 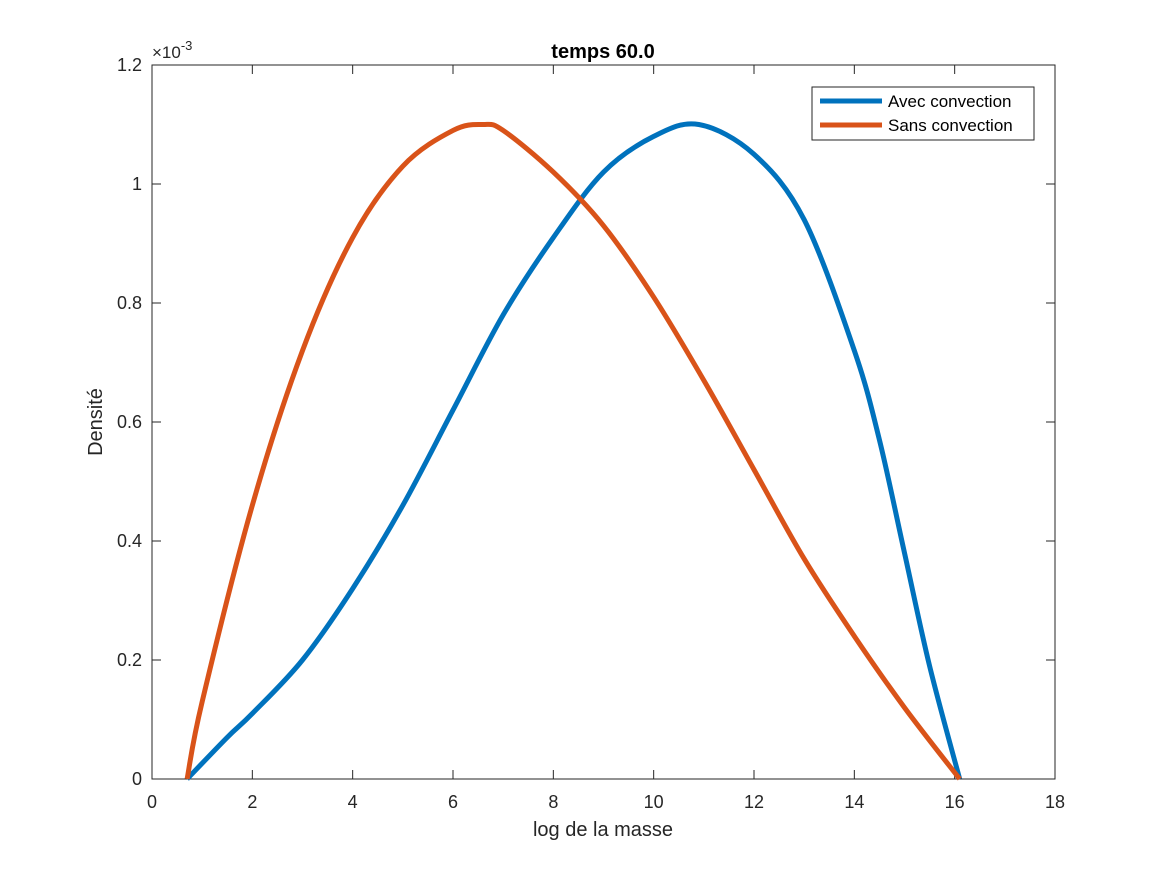 What do you see at coordinates (453, 802) in the screenshot?
I see `x-tick-label: 6` at bounding box center [453, 802].